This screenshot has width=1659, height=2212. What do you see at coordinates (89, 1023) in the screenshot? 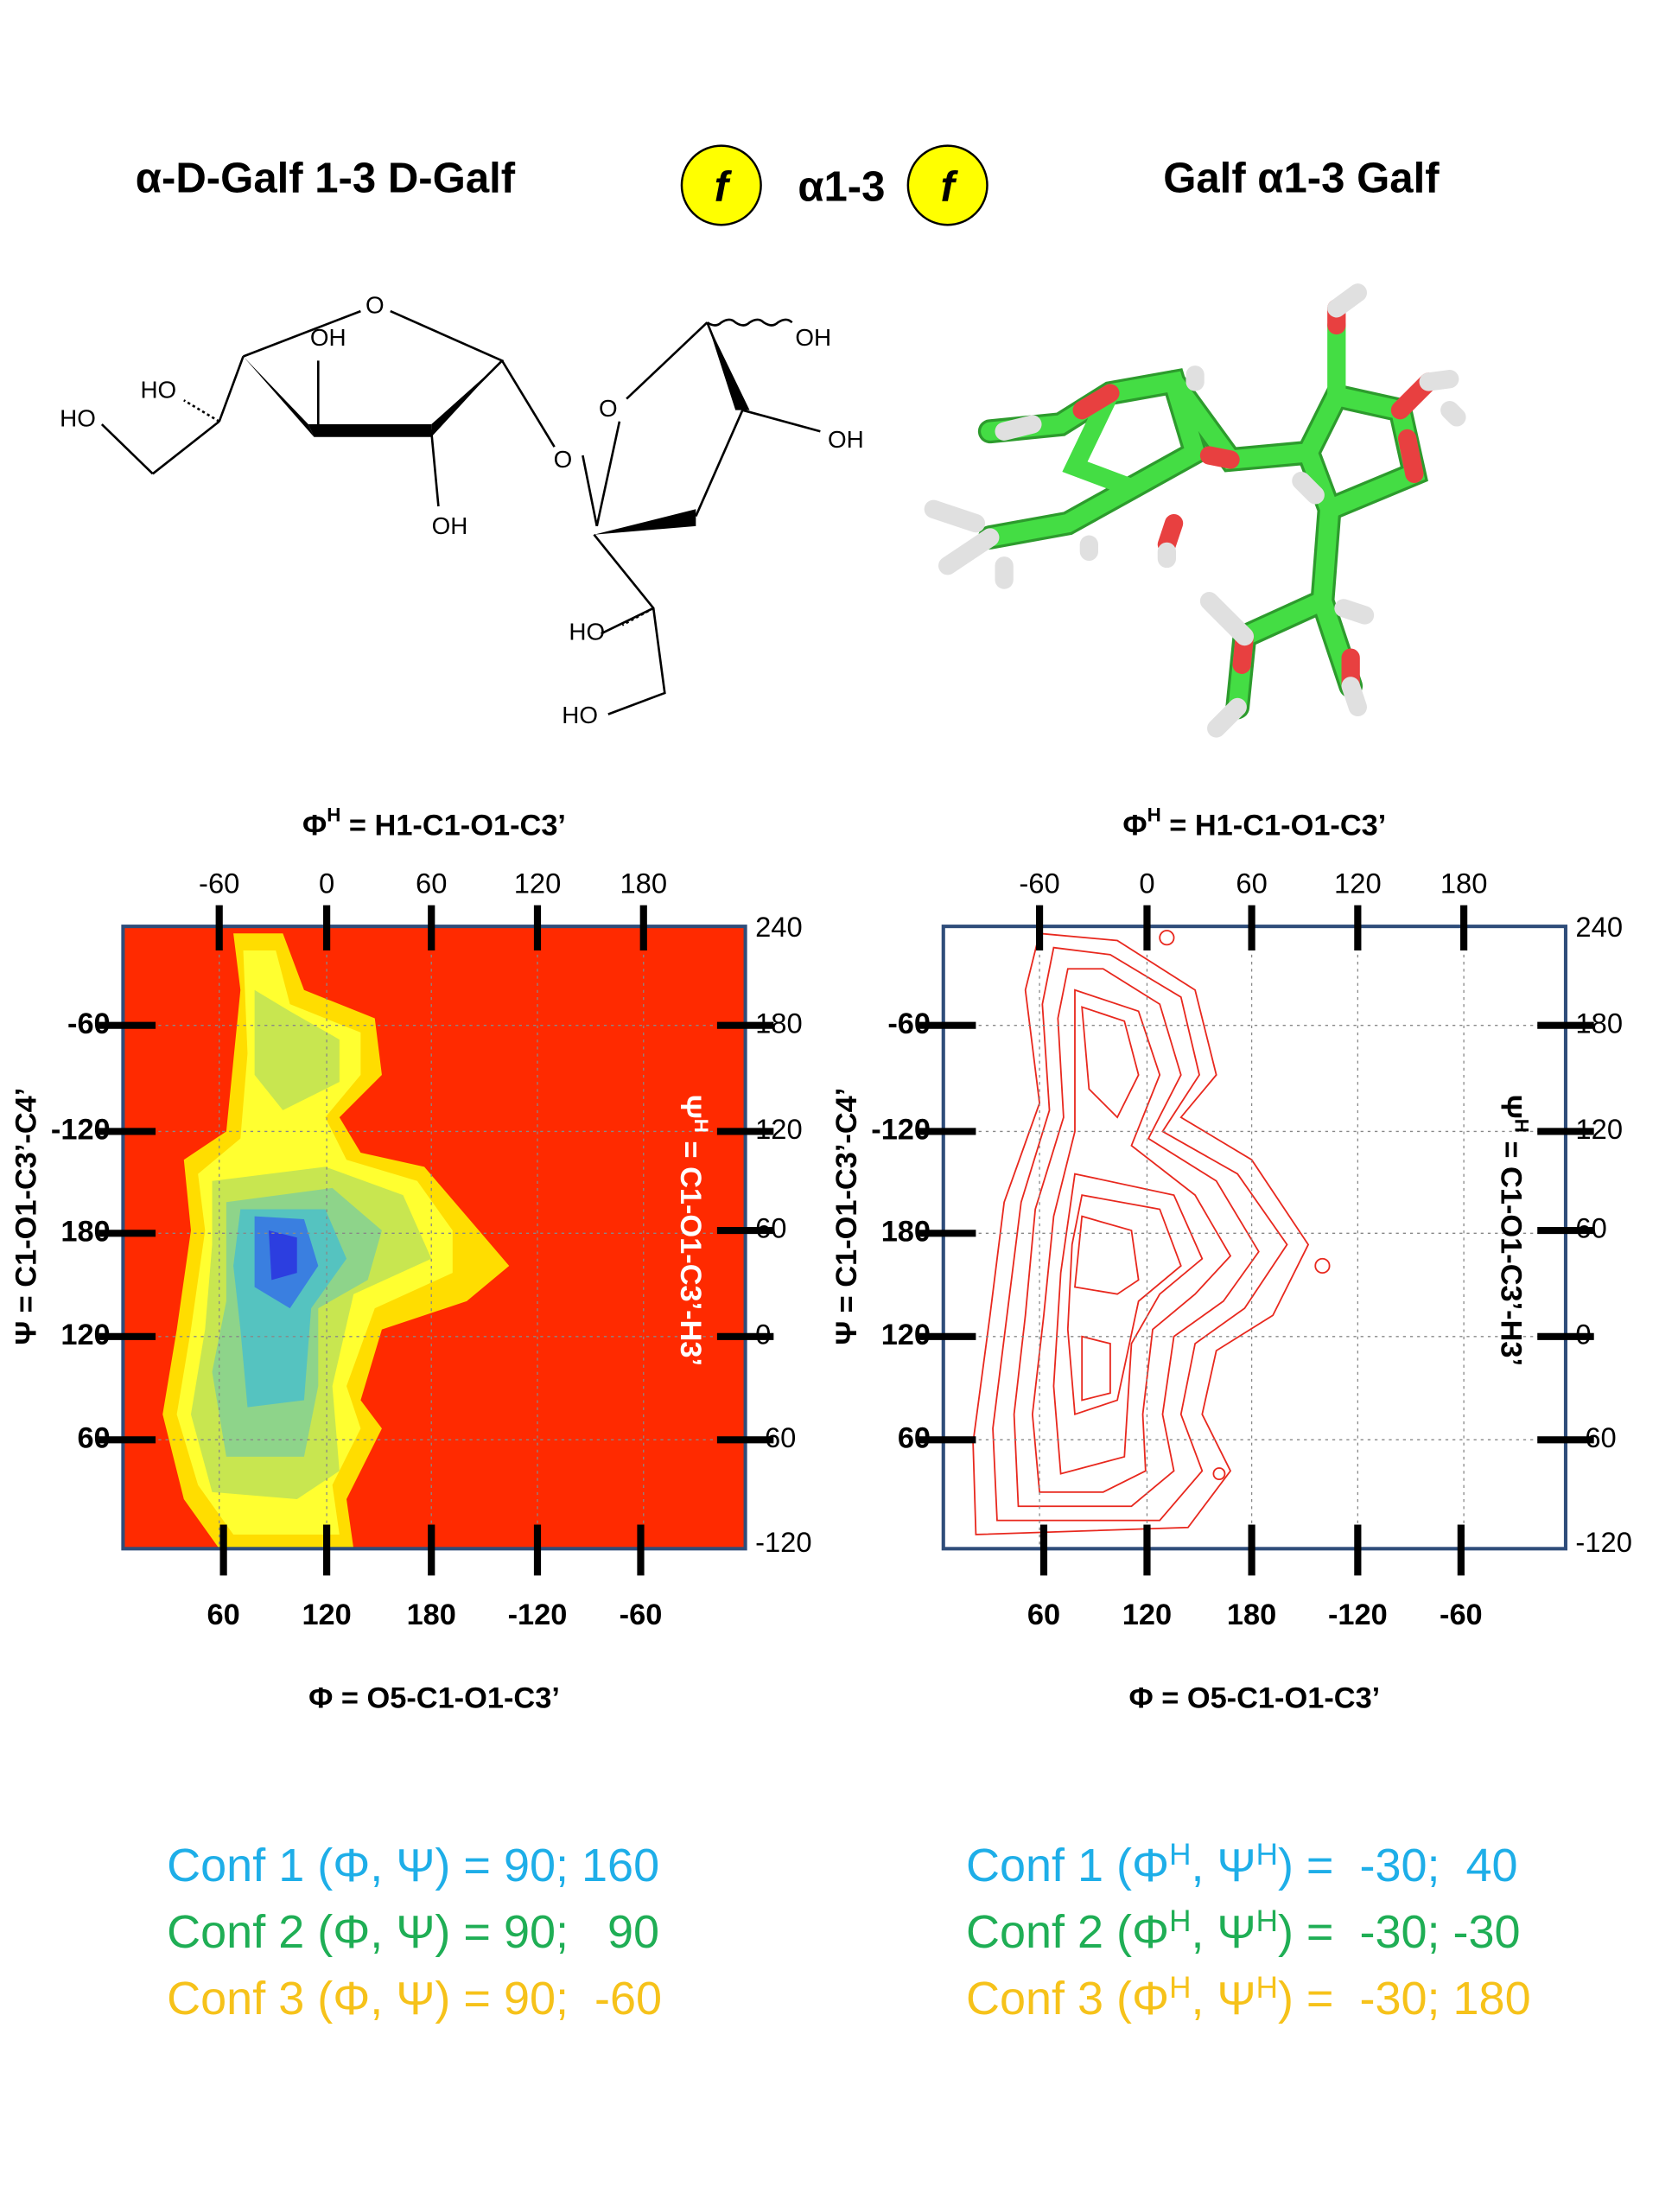
I see `left-tick-label: -60` at bounding box center [89, 1023].